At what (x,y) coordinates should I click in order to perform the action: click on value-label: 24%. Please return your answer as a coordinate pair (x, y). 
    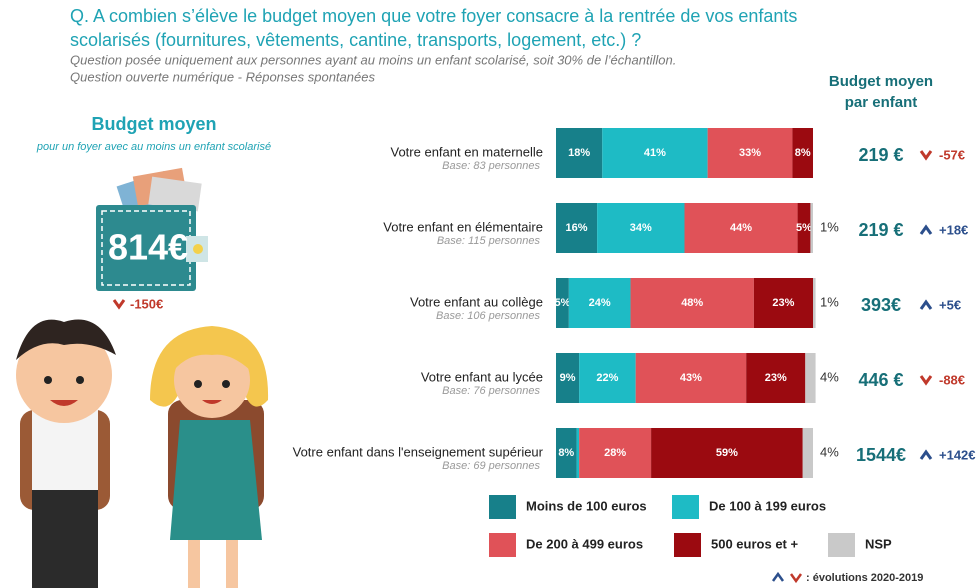
    Looking at the image, I should click on (600, 303).